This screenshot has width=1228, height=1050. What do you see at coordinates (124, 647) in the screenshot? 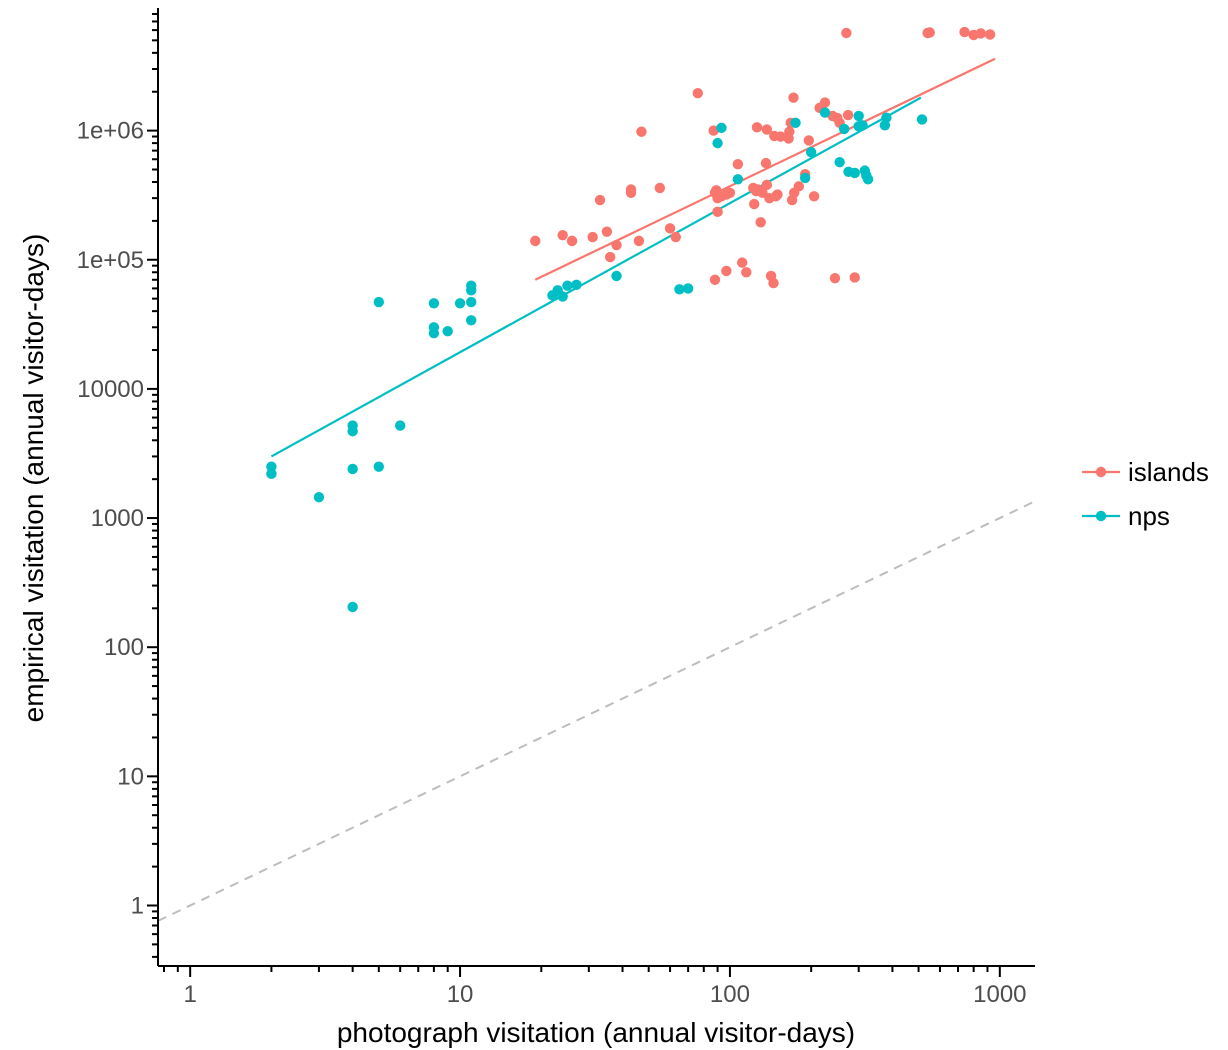
I see `y-tick-label: 100` at bounding box center [124, 647].